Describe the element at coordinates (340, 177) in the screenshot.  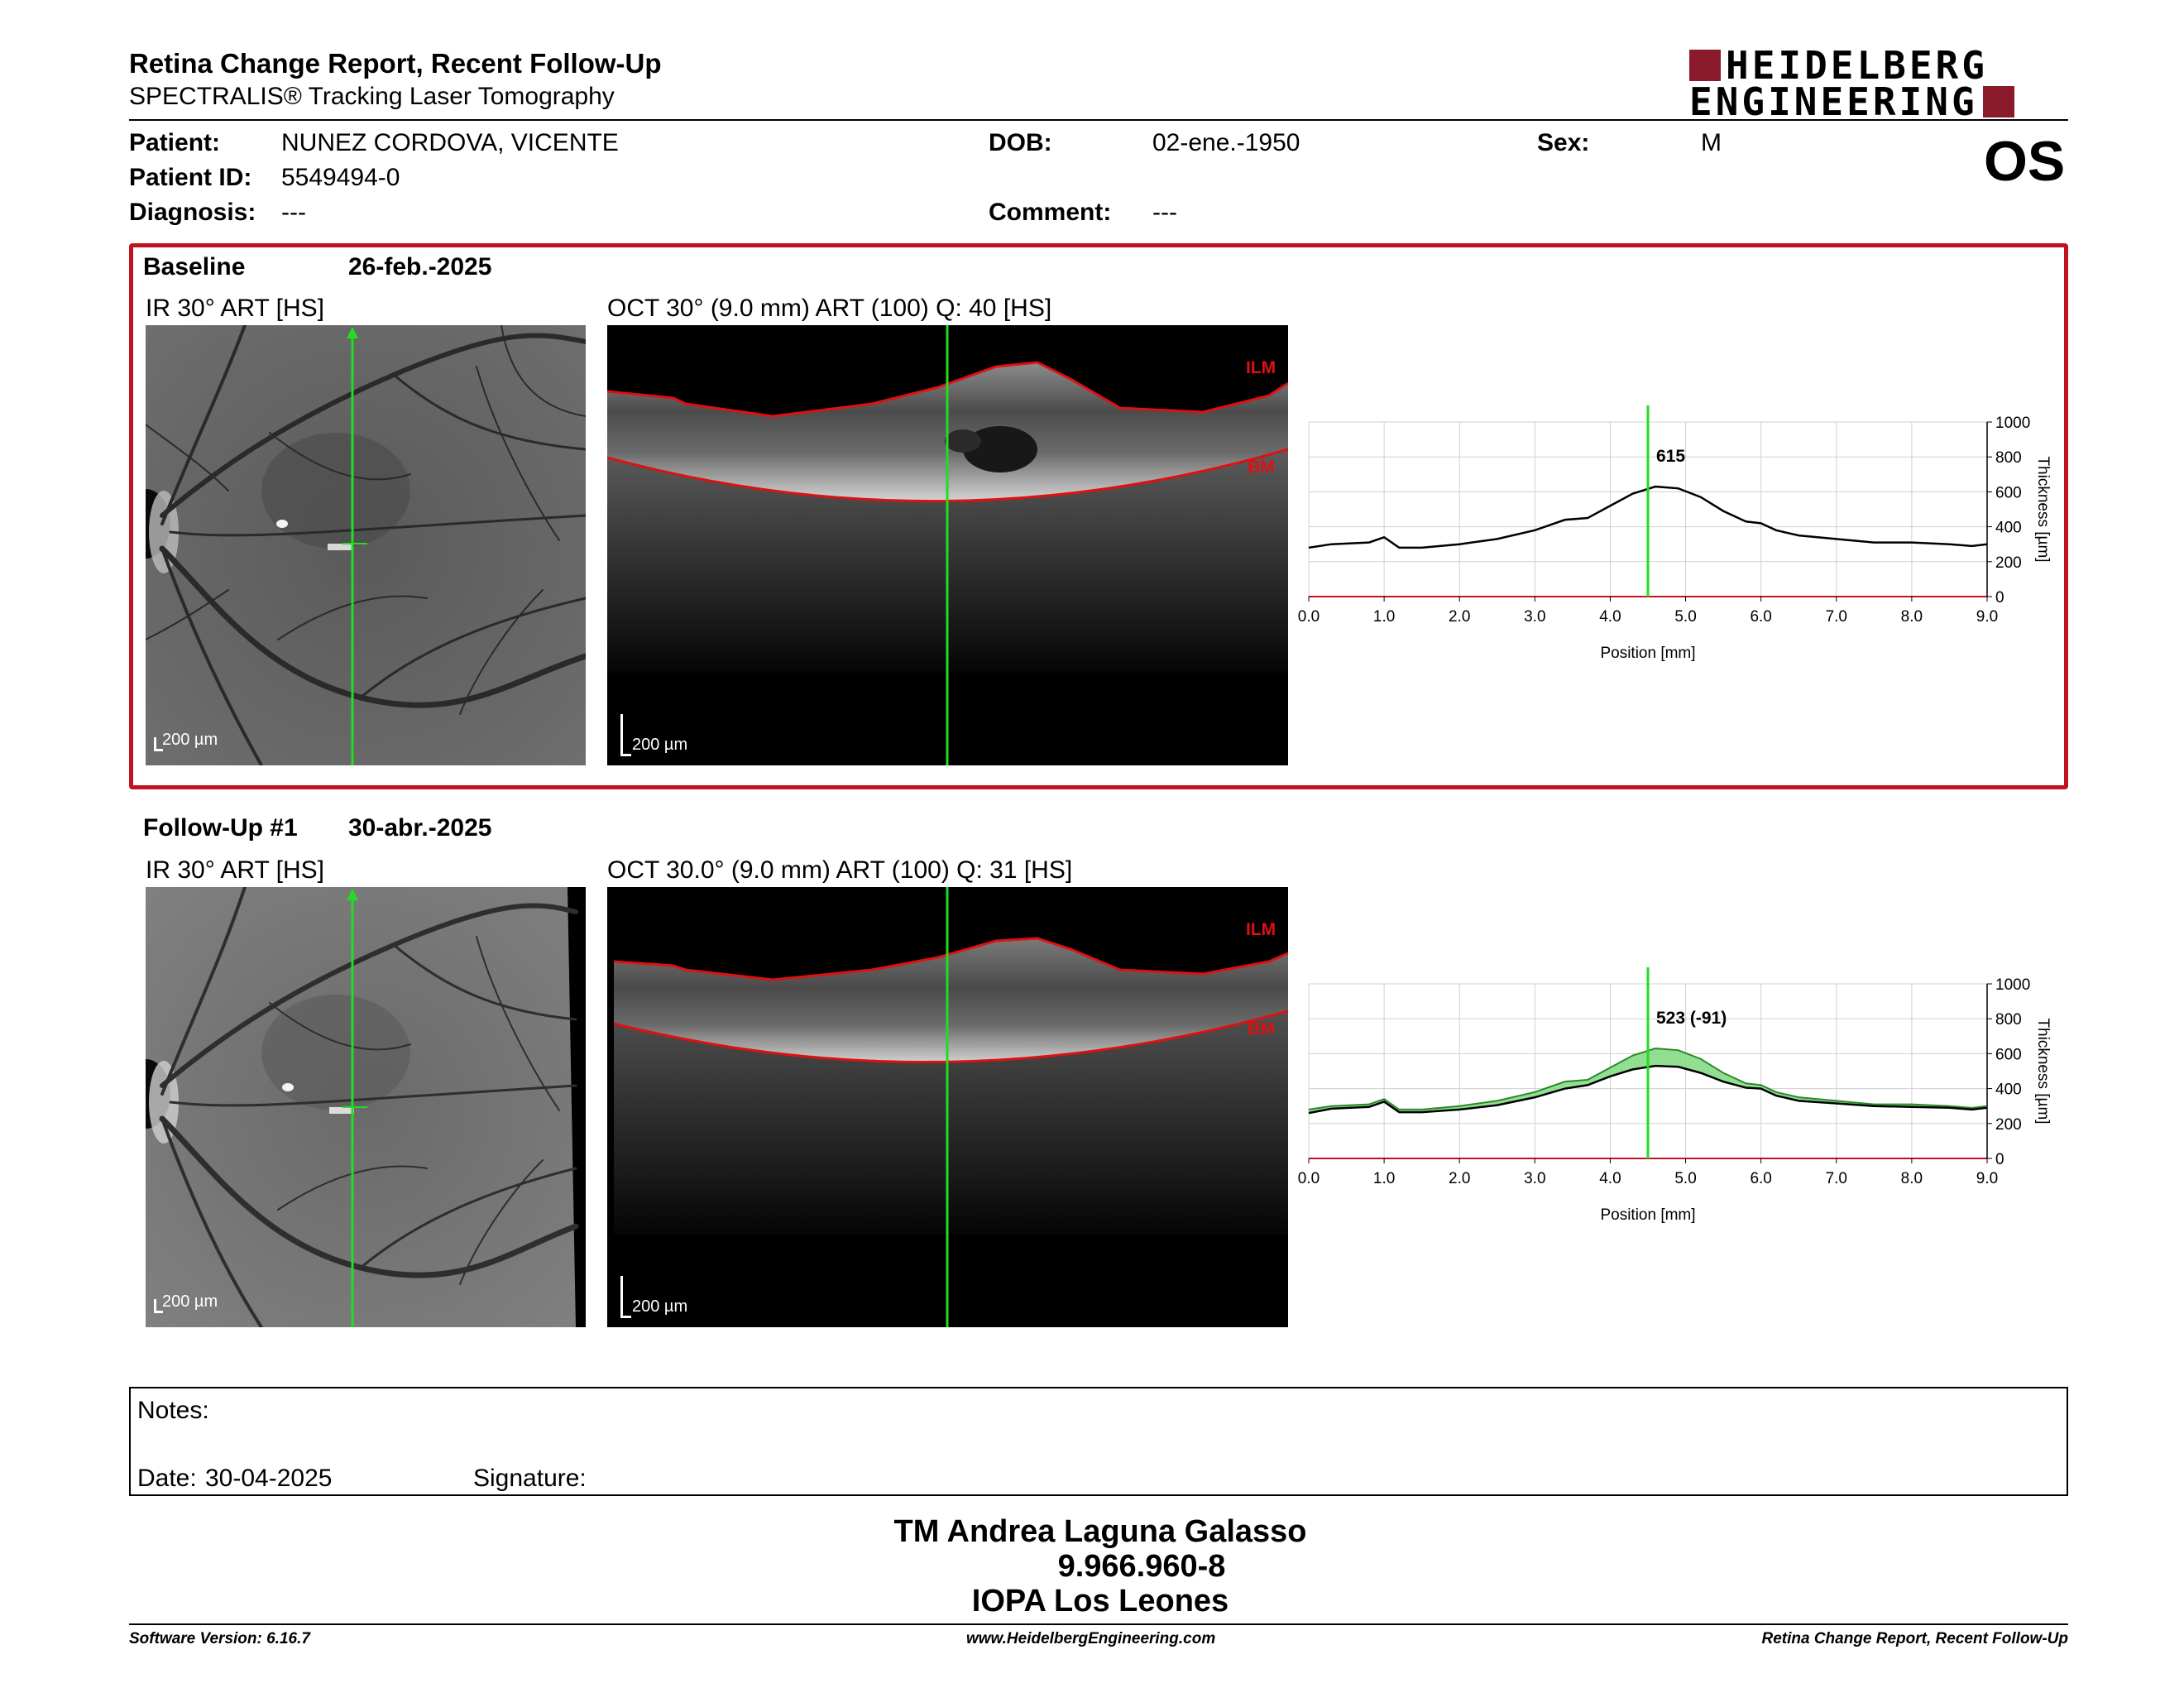
I see `patient-id: 5549494-0` at that location.